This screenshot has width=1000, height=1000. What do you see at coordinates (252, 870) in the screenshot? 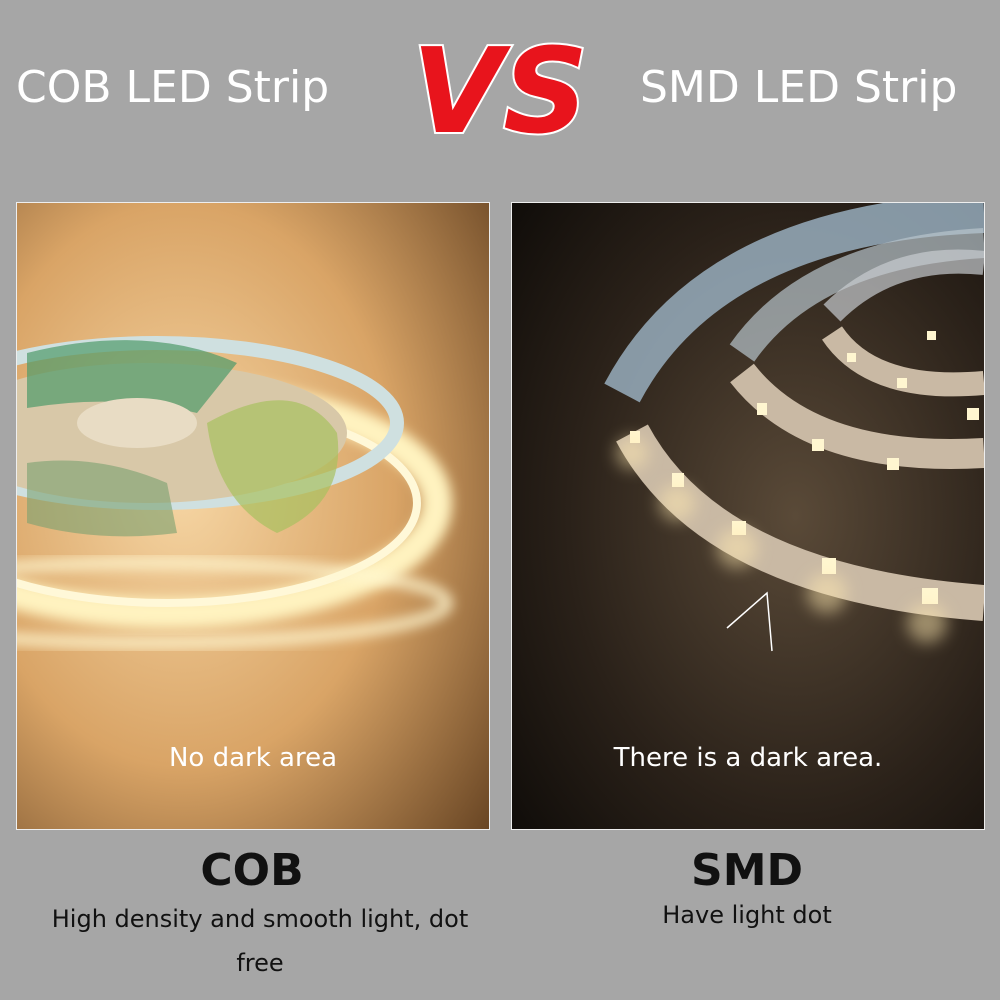
I see `cob-label: COB` at bounding box center [252, 870].